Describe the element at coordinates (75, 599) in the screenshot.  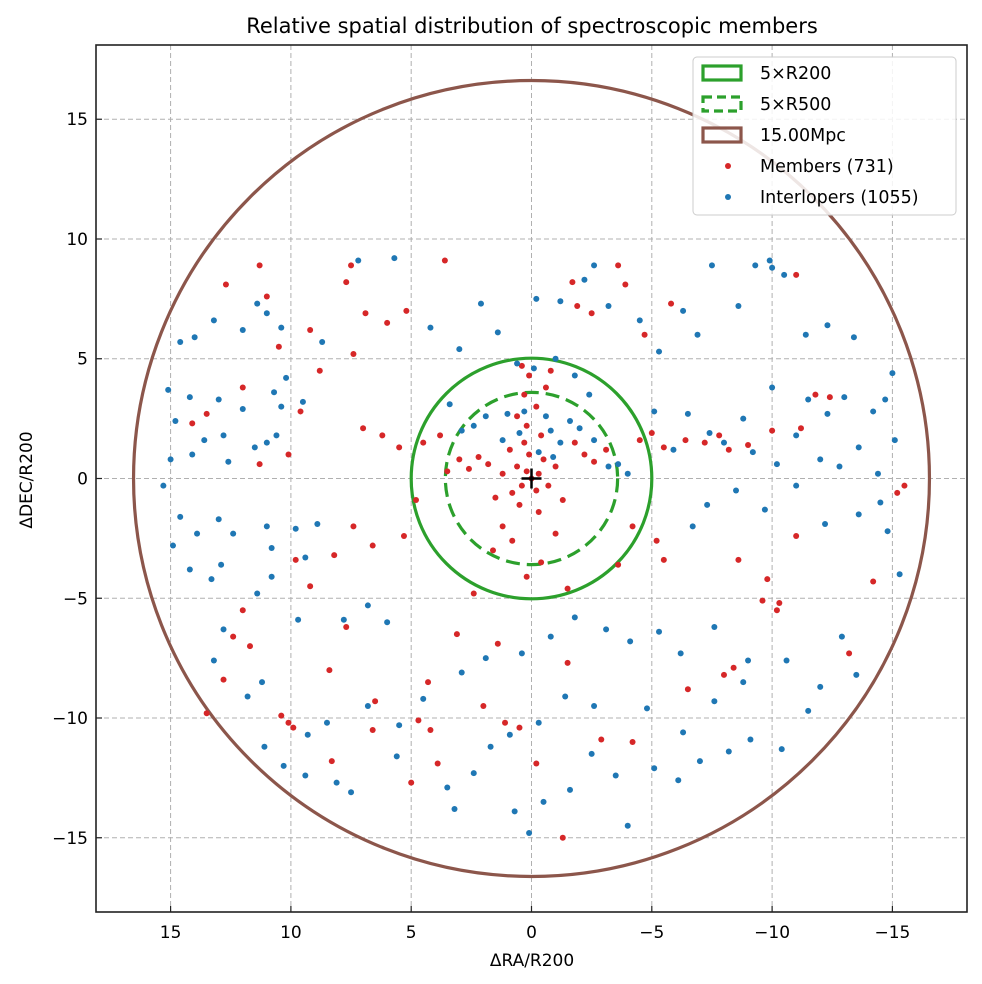
I see `y-tick-label: −5` at that location.